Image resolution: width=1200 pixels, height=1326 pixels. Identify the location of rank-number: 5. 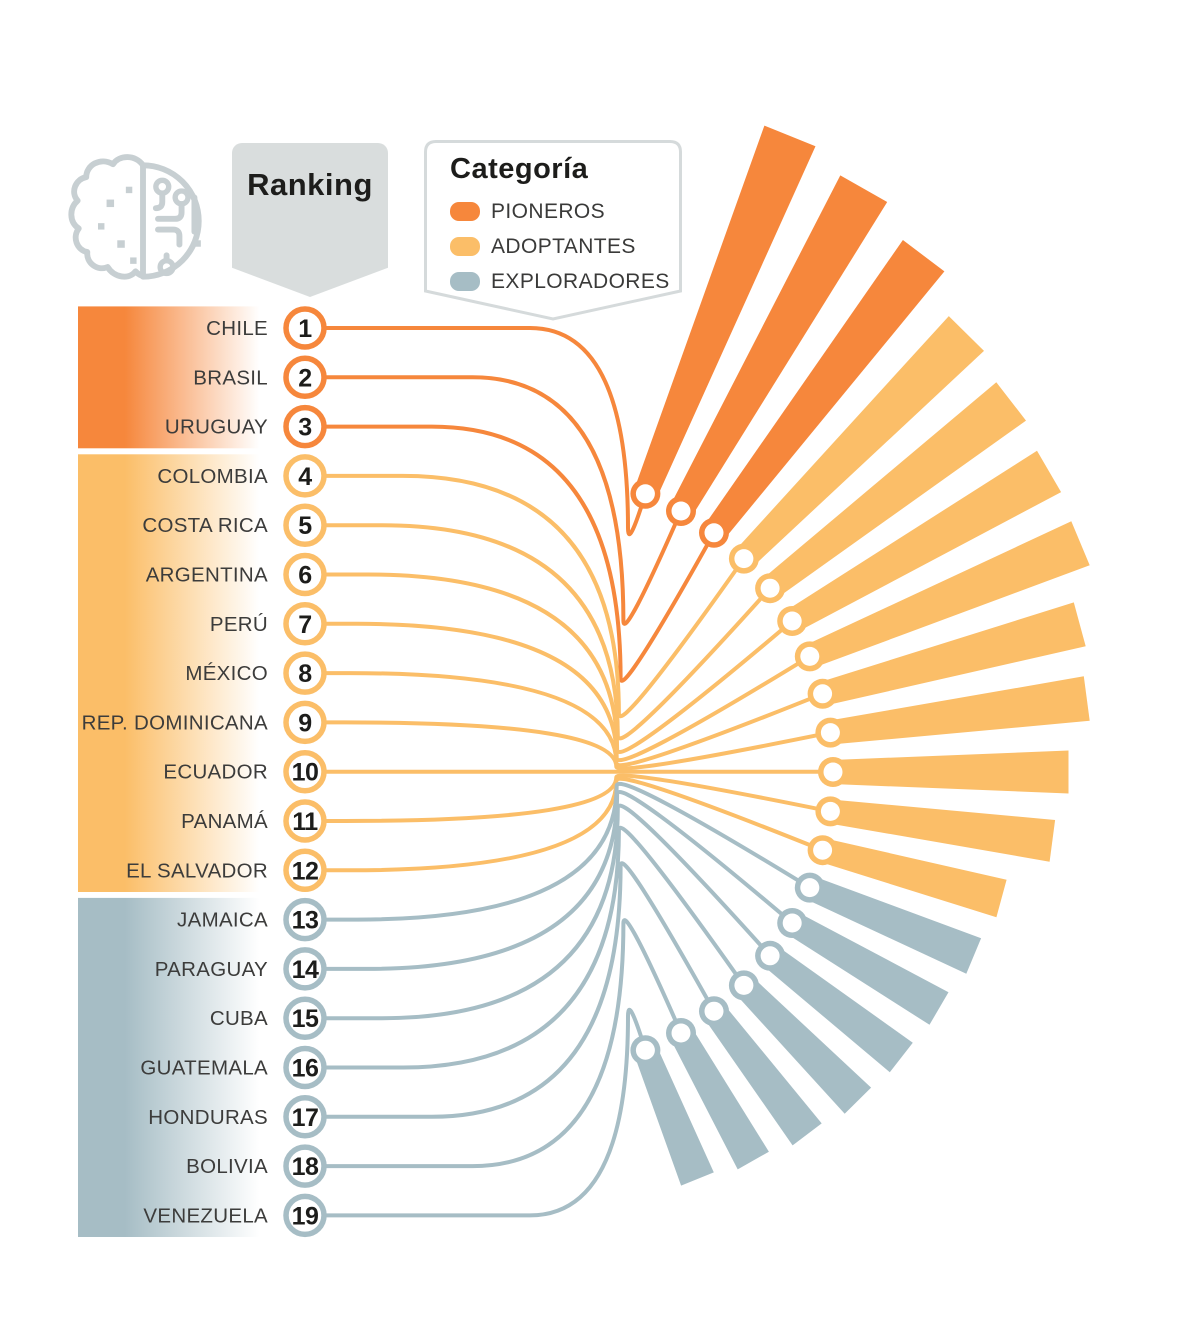
(305, 526).